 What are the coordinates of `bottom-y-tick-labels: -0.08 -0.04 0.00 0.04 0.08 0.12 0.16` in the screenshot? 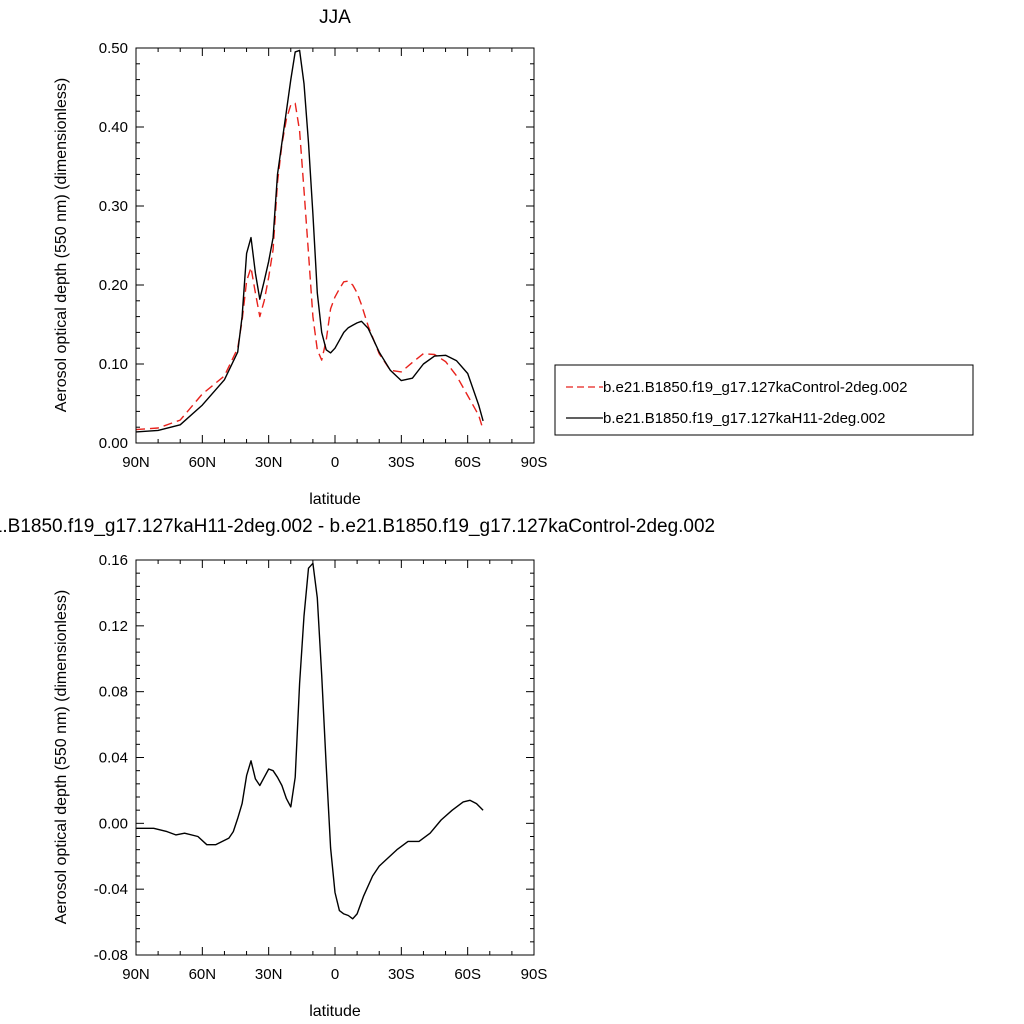 It's located at (111, 758).